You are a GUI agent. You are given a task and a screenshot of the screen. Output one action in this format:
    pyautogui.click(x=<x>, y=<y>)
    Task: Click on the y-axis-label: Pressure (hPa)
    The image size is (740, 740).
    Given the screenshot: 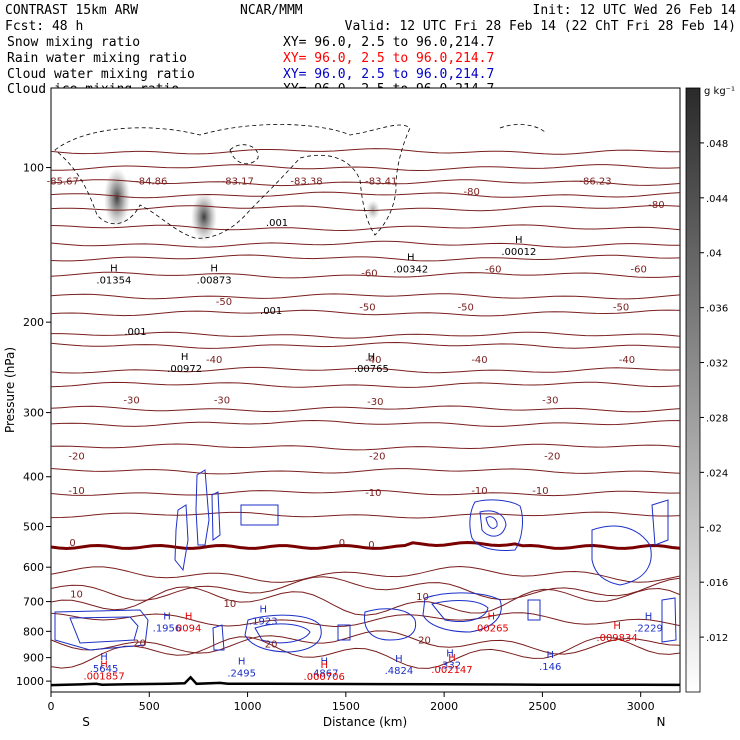 What is the action you would take?
    pyautogui.click(x=10, y=390)
    